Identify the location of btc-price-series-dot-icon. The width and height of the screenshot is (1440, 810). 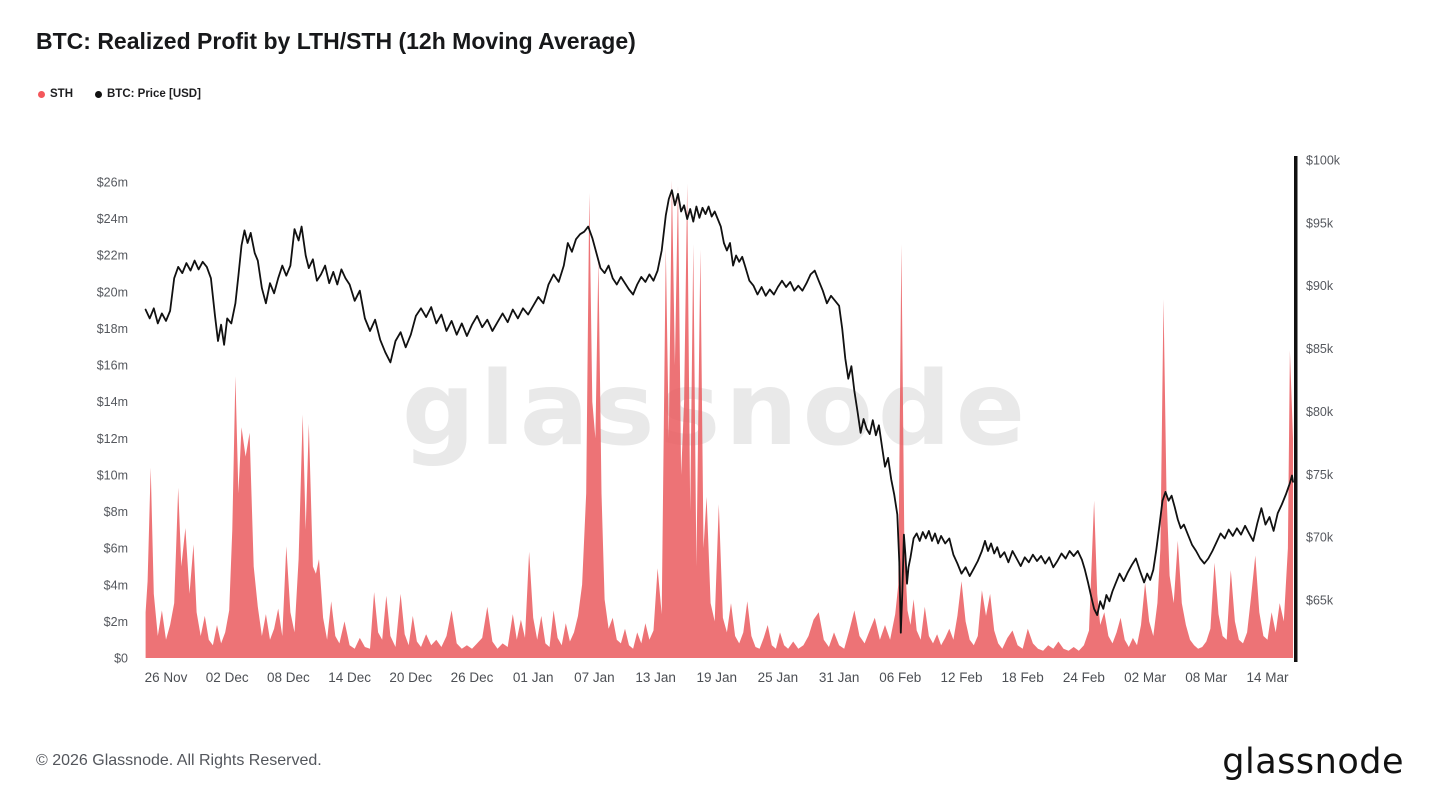
(98, 94).